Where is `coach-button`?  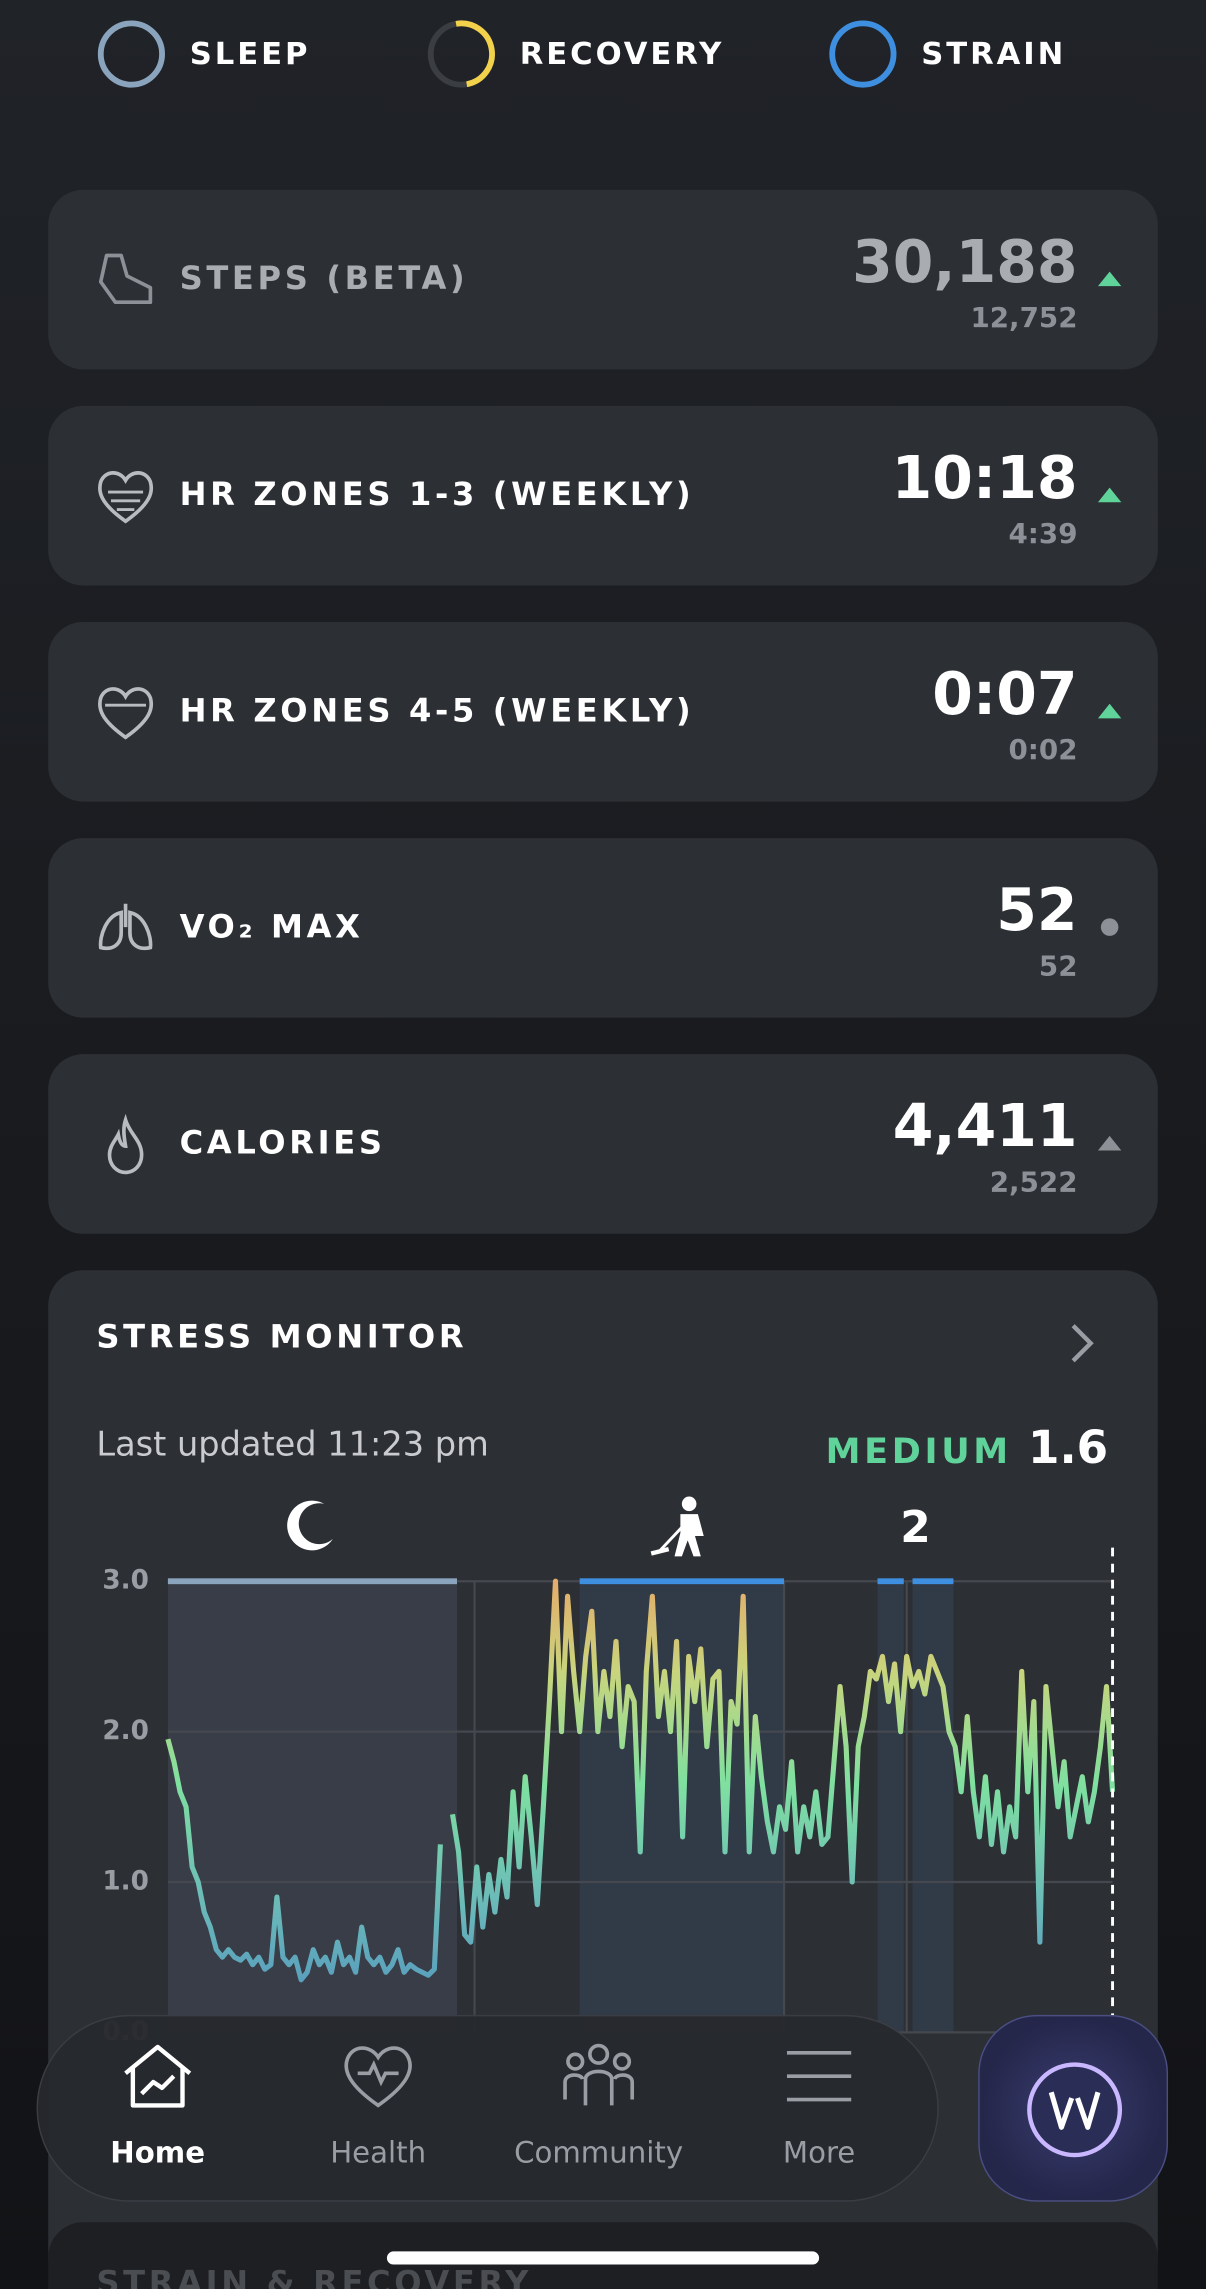
coach-button is located at coordinates (1073, 2108).